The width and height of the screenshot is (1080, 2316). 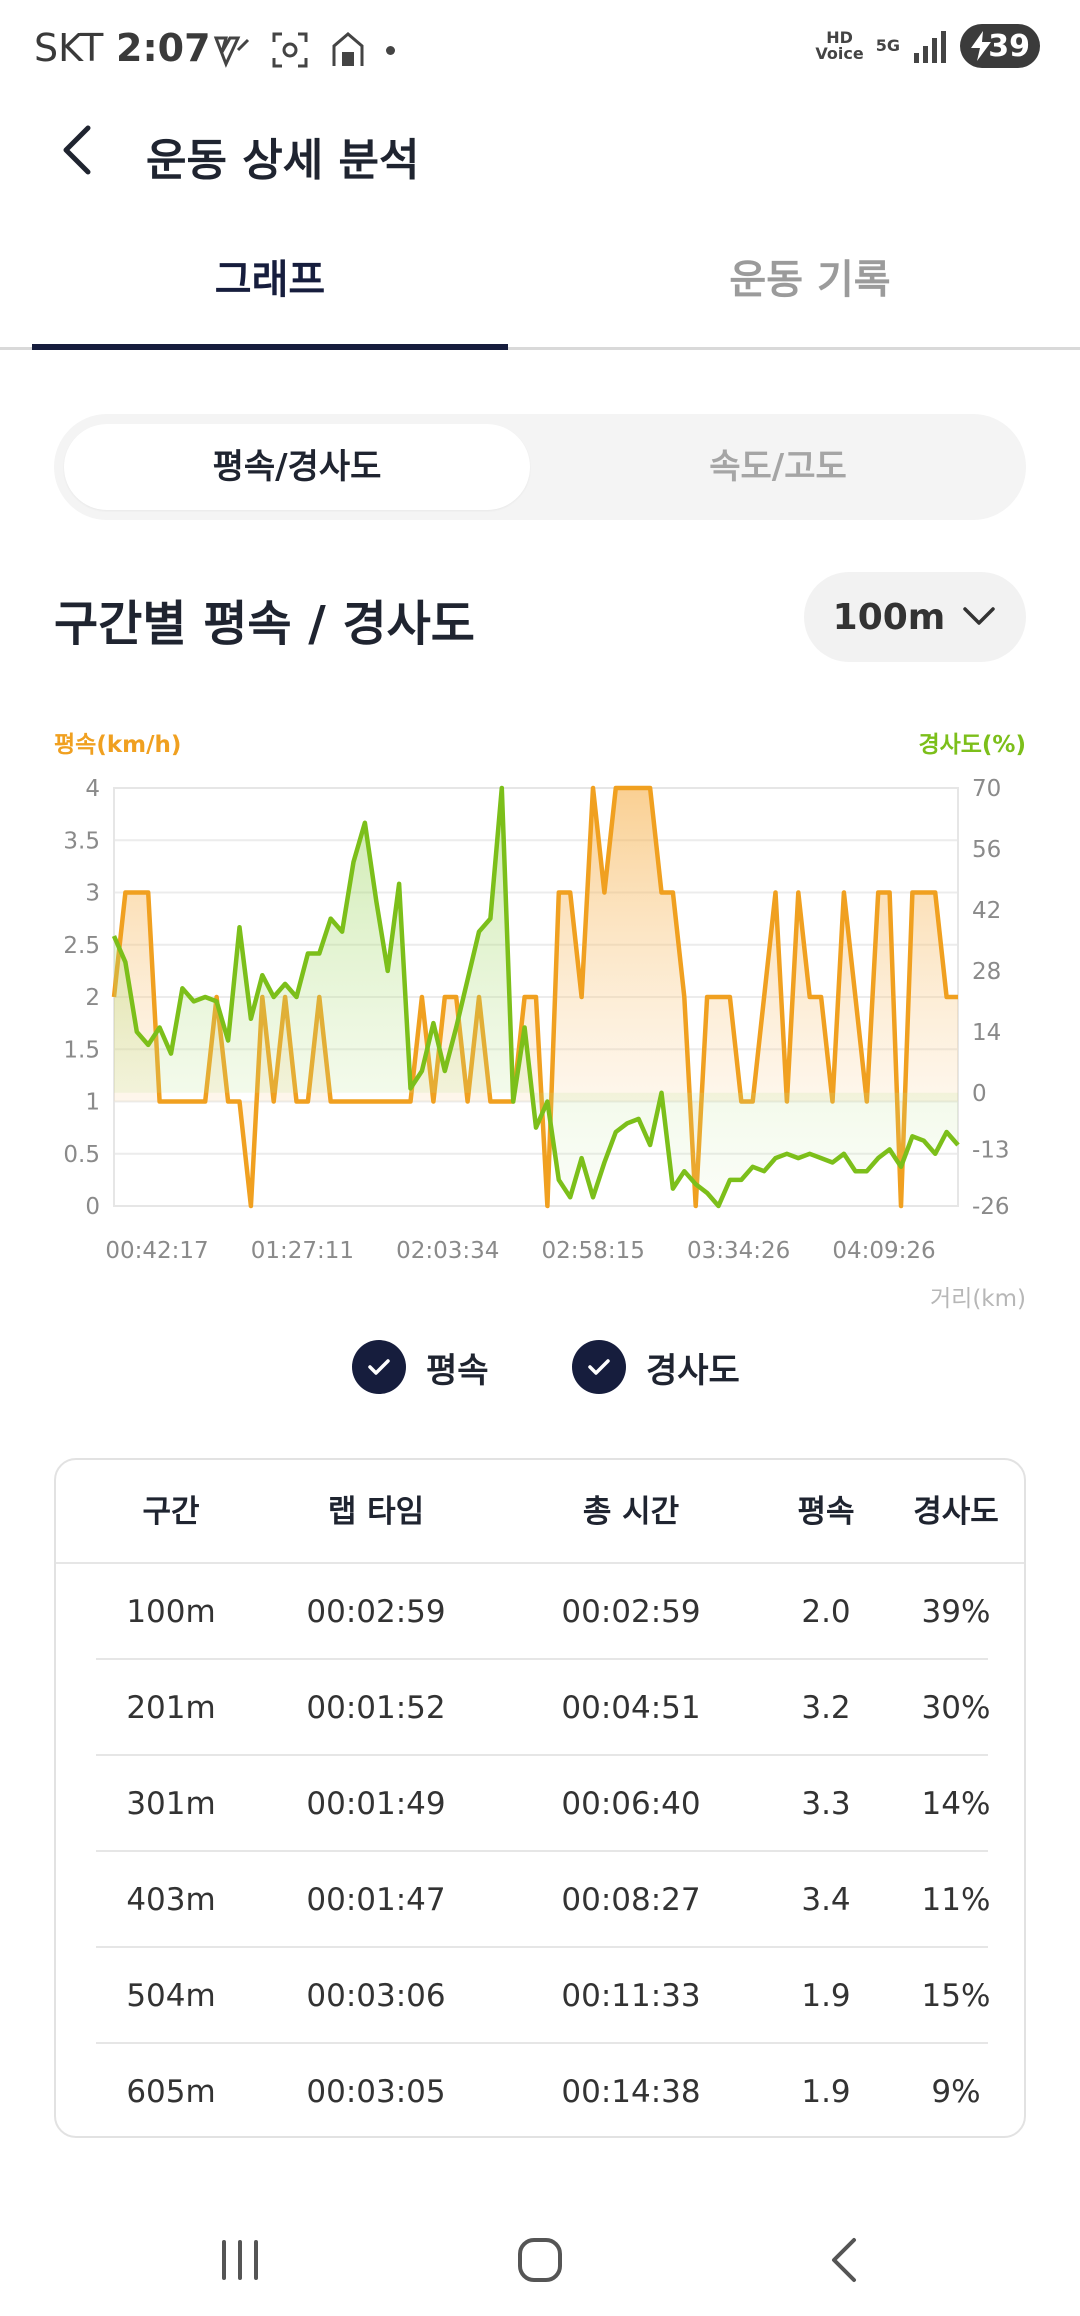 What do you see at coordinates (956, 2092) in the screenshot?
I see `cell-grade: 9%` at bounding box center [956, 2092].